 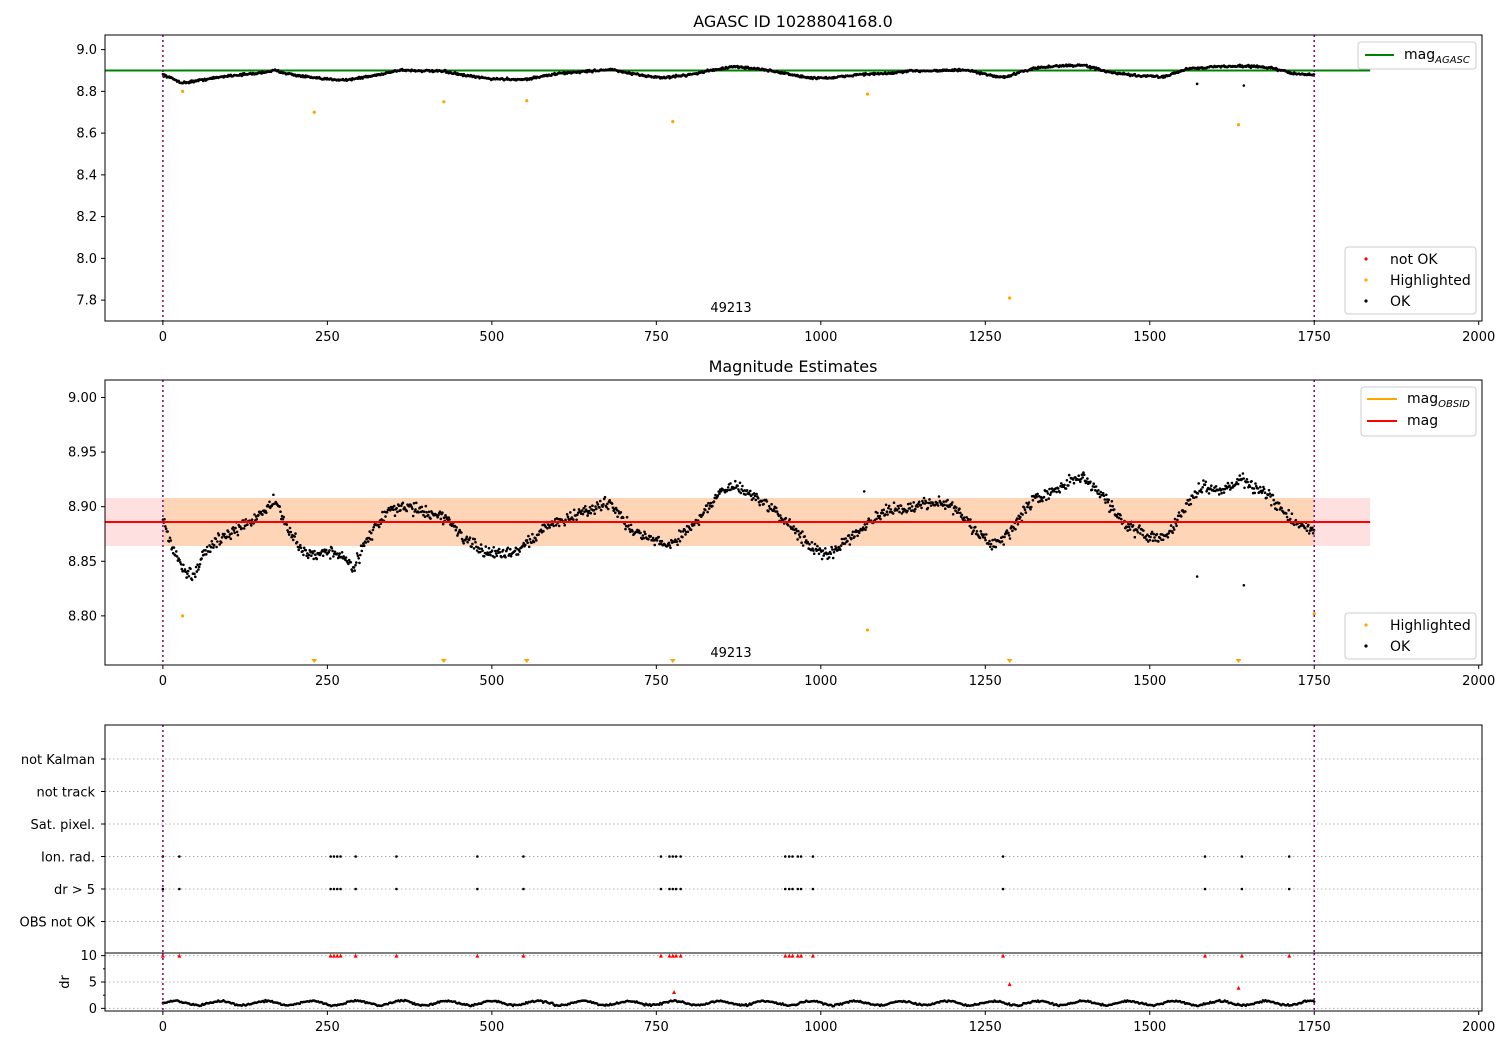 I want to click on highlighted-point, so click(x=867, y=94).